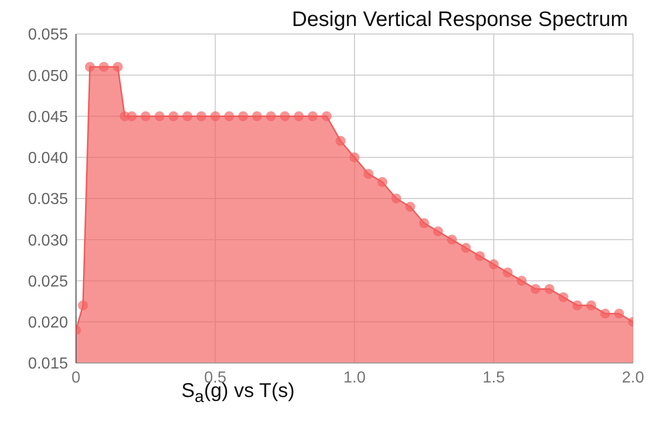  I want to click on x-tick-label: 1.5, so click(493, 377).